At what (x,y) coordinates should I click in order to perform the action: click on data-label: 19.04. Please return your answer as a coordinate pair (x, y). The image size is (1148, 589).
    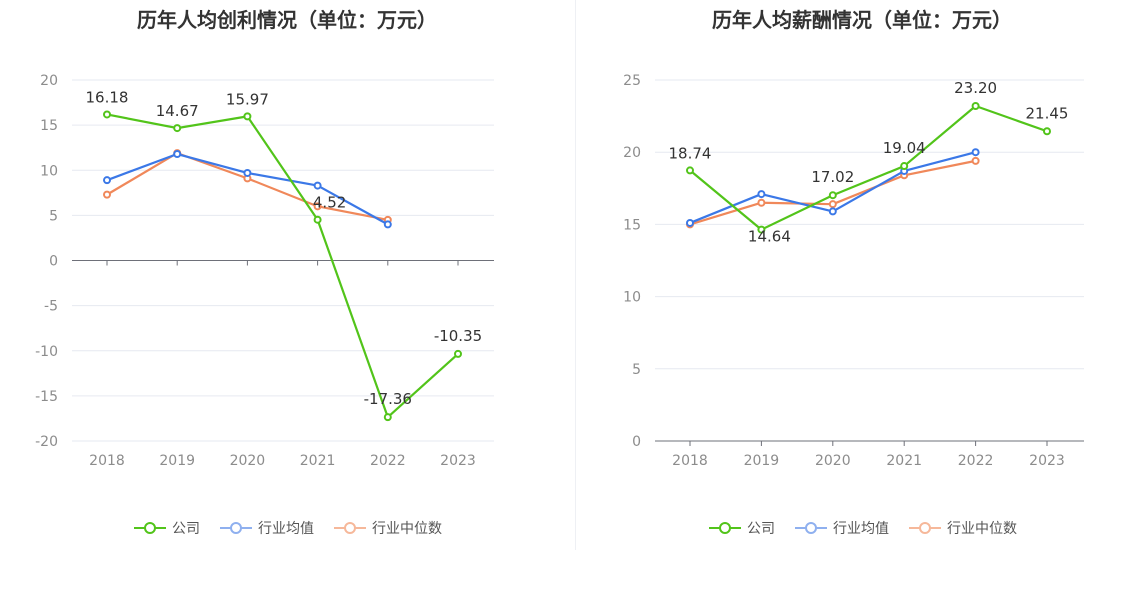
    Looking at the image, I should click on (904, 148).